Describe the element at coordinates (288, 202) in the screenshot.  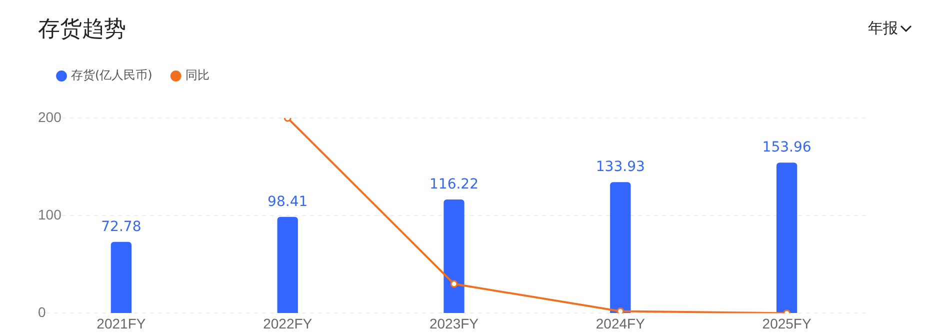
I see `data-label: 98.41` at that location.